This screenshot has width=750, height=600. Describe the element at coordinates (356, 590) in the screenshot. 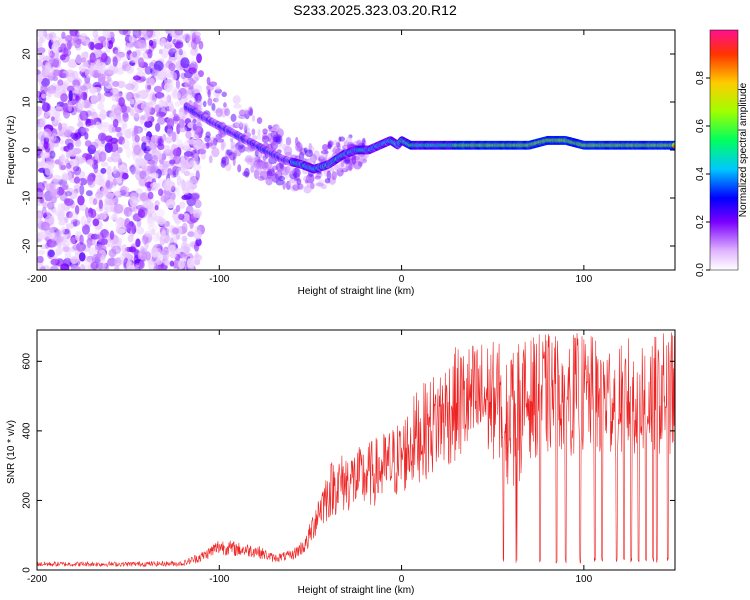

I see `bottom-x-axis-label: Height of straight line (km)` at that location.